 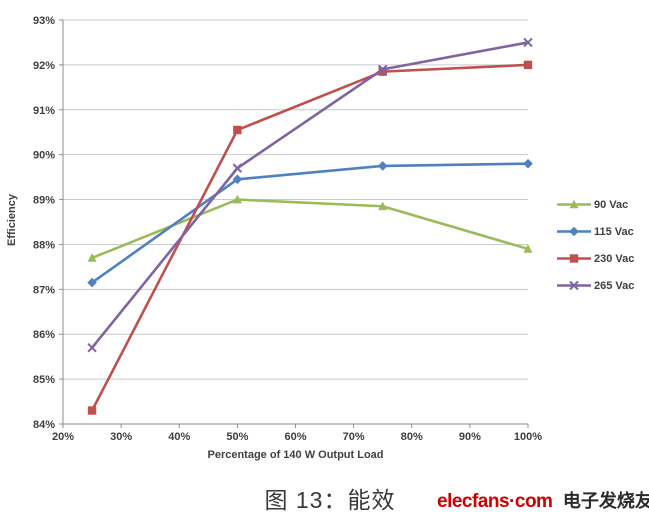 I want to click on y-tick-label: 93%, so click(x=44, y=21).